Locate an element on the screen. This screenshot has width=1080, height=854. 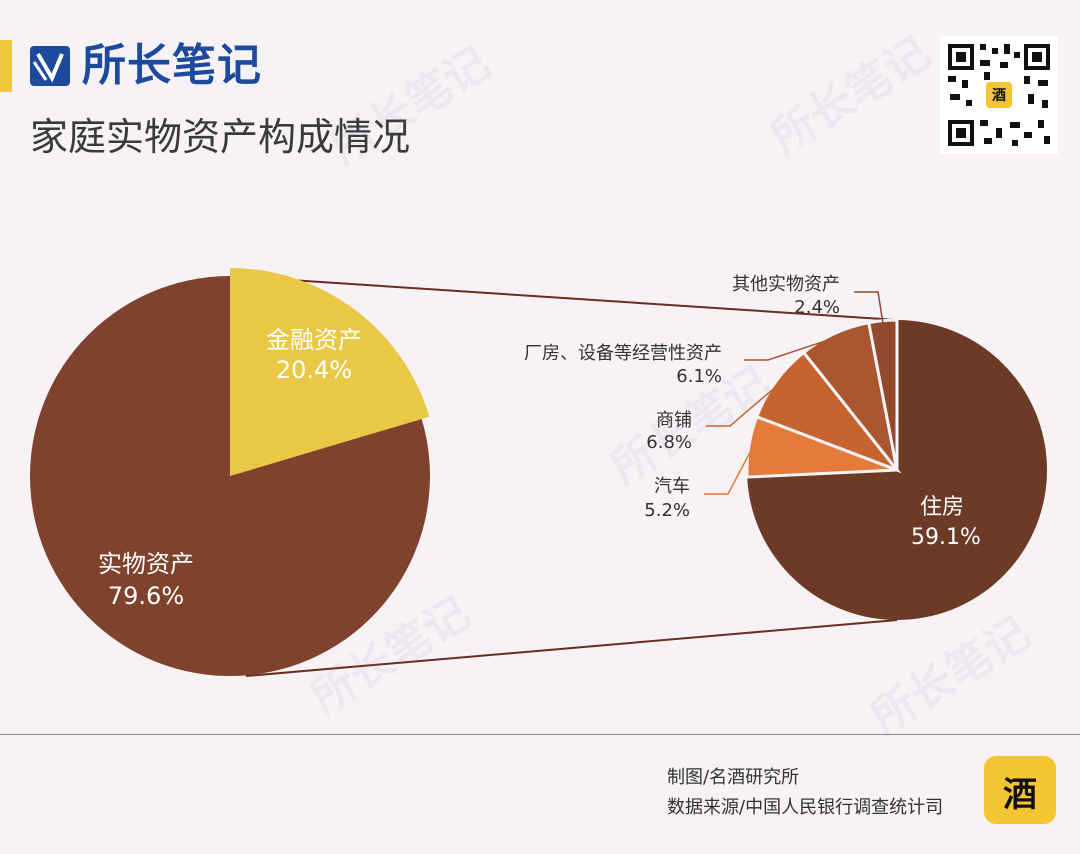
footer-divider is located at coordinates (540, 734).